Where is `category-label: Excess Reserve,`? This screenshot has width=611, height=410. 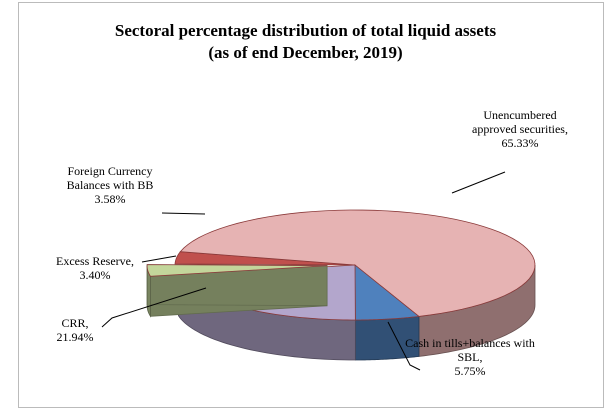
category-label: Excess Reserve, is located at coordinates (95, 261).